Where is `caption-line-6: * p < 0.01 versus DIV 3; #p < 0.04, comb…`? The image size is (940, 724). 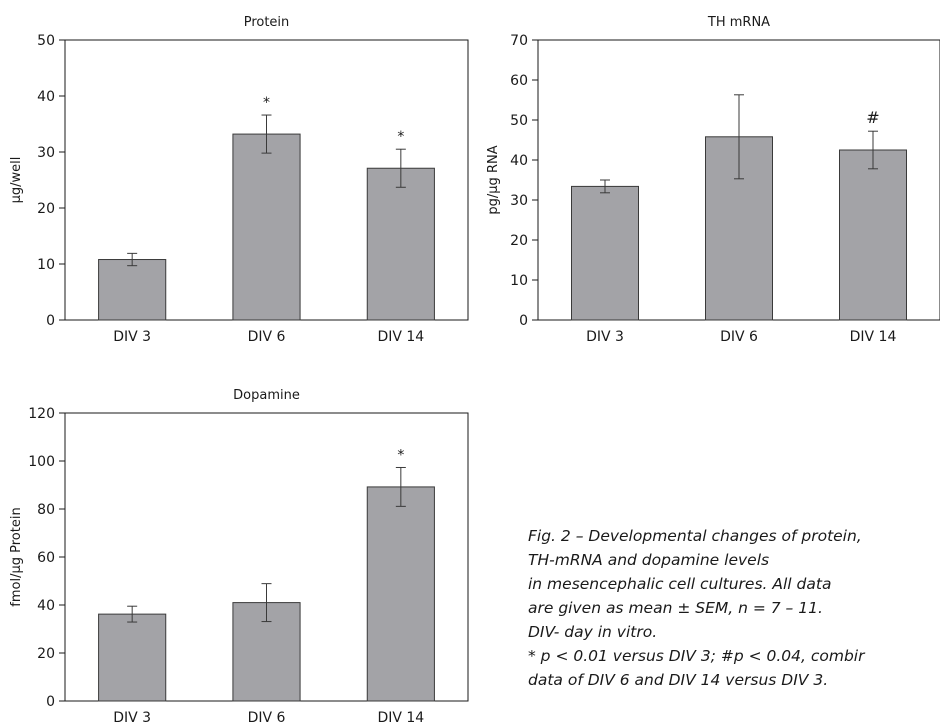
caption-line-6: * p < 0.01 versus DIV 3; #p < 0.04, comb… is located at coordinates (696, 656).